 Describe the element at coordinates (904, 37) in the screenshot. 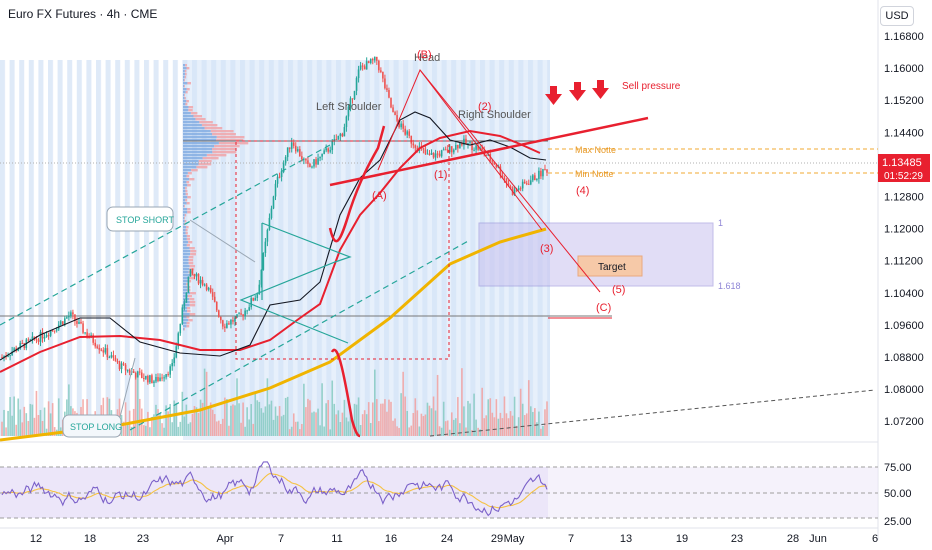

I see `price-tick-label: 1.16800` at that location.